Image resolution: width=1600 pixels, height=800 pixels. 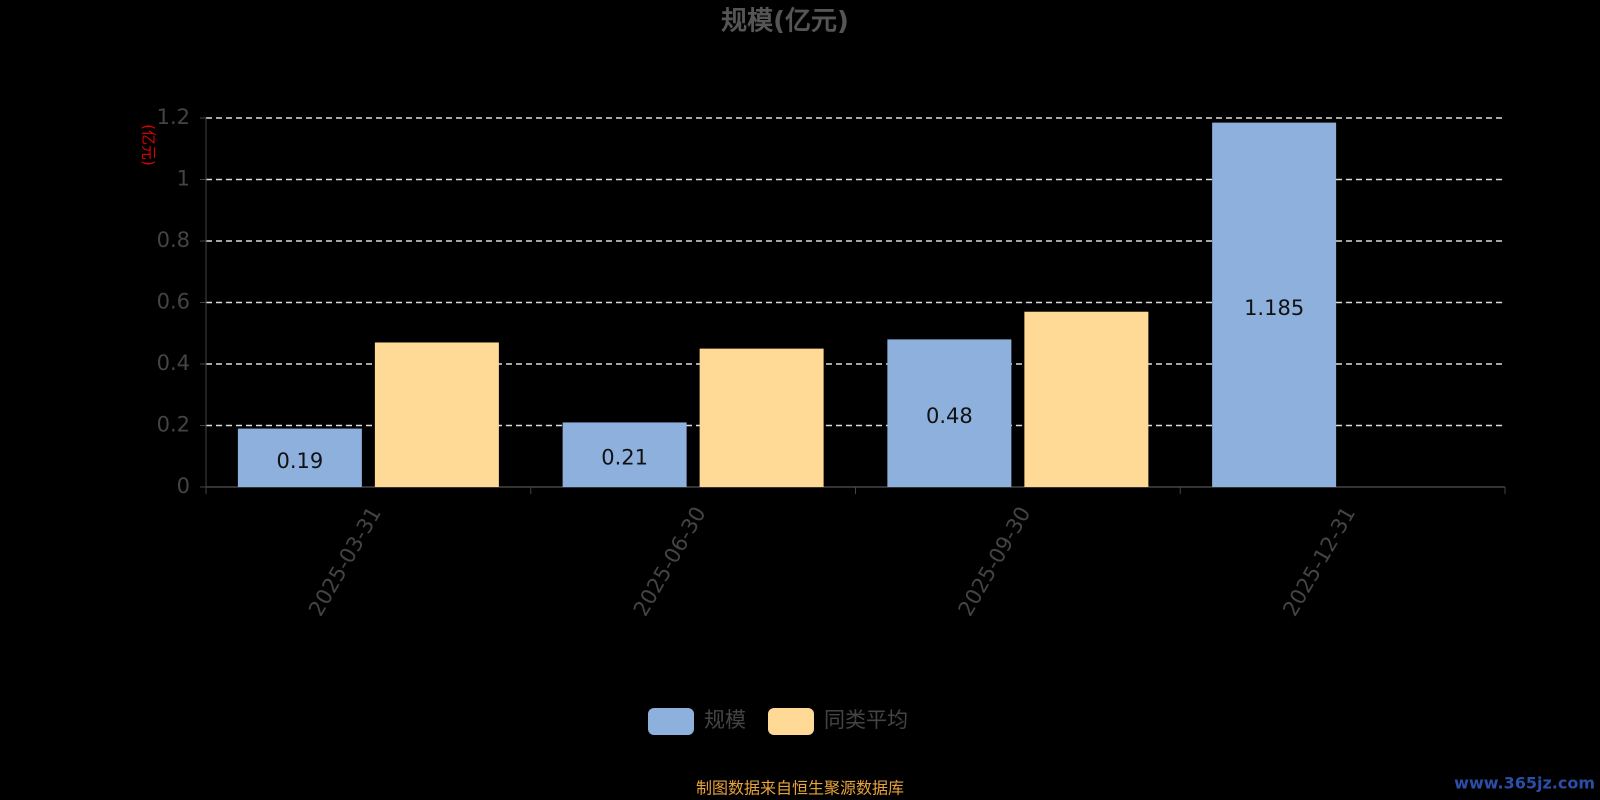 What do you see at coordinates (299, 461) in the screenshot?
I see `data-label: 0.19` at bounding box center [299, 461].